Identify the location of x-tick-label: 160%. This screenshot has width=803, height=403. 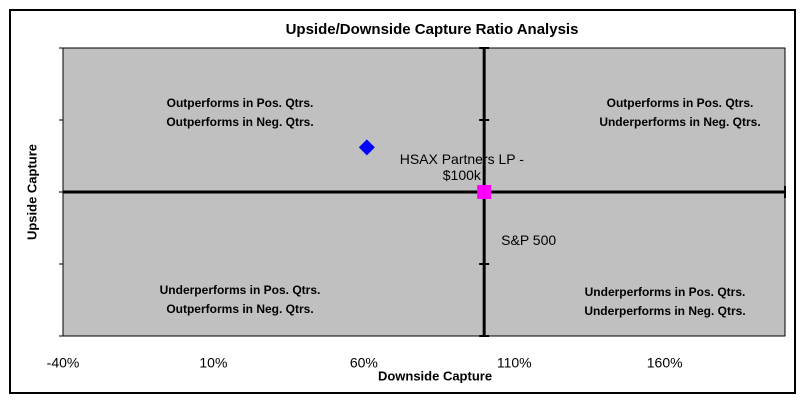
(665, 363).